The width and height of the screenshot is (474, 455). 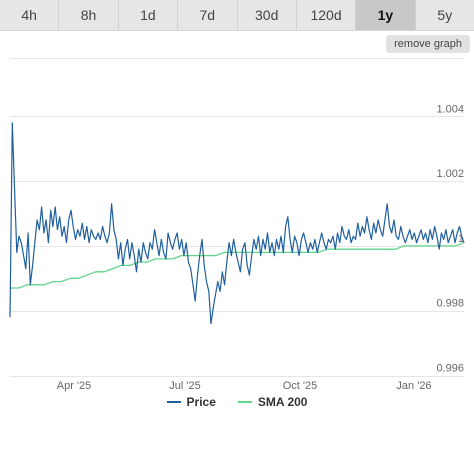 I want to click on x-tick-label: Jan '26, so click(x=413, y=386).